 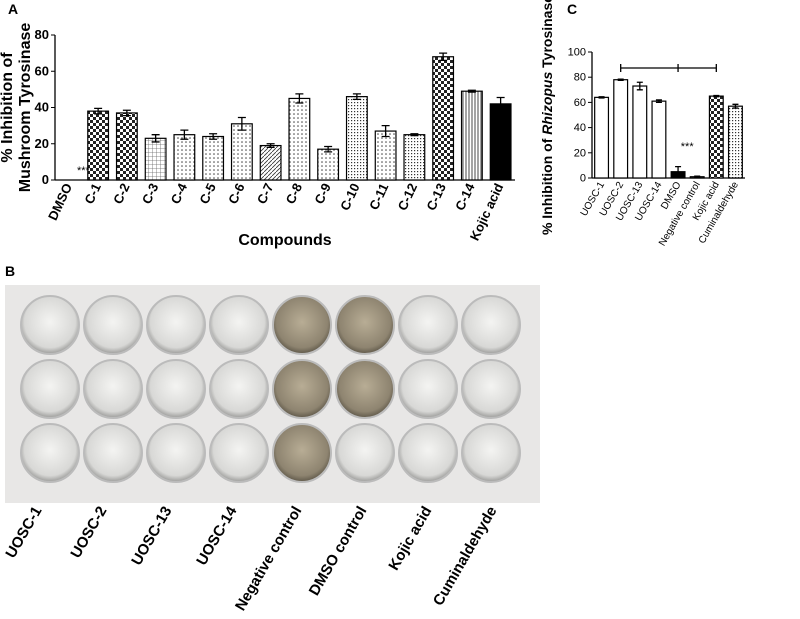 What do you see at coordinates (547, 36) in the screenshot?
I see `y-axis-label-part: Tyrosinase` at bounding box center [547, 36].